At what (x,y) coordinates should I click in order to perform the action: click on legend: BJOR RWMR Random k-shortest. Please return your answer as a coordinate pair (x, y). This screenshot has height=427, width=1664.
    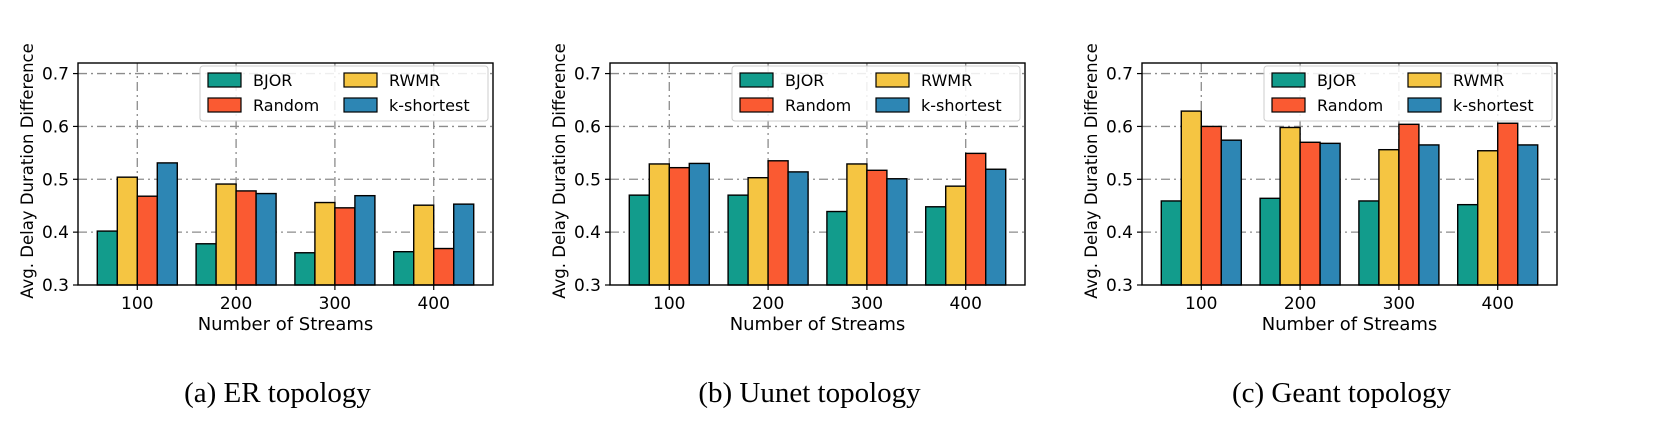
    Looking at the image, I should click on (1408, 93).